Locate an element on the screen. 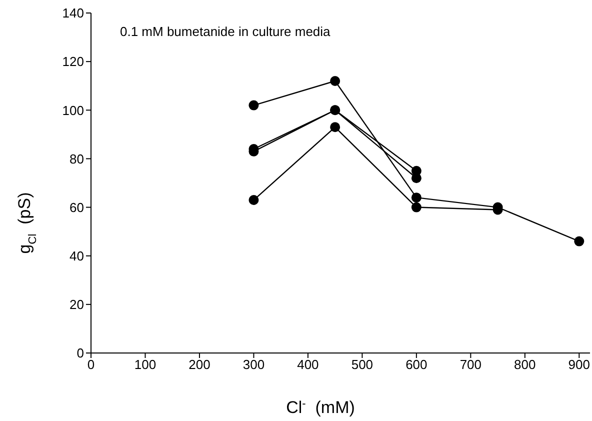 The height and width of the screenshot is (421, 592). y-tick-label: 100 is located at coordinates (73, 110).